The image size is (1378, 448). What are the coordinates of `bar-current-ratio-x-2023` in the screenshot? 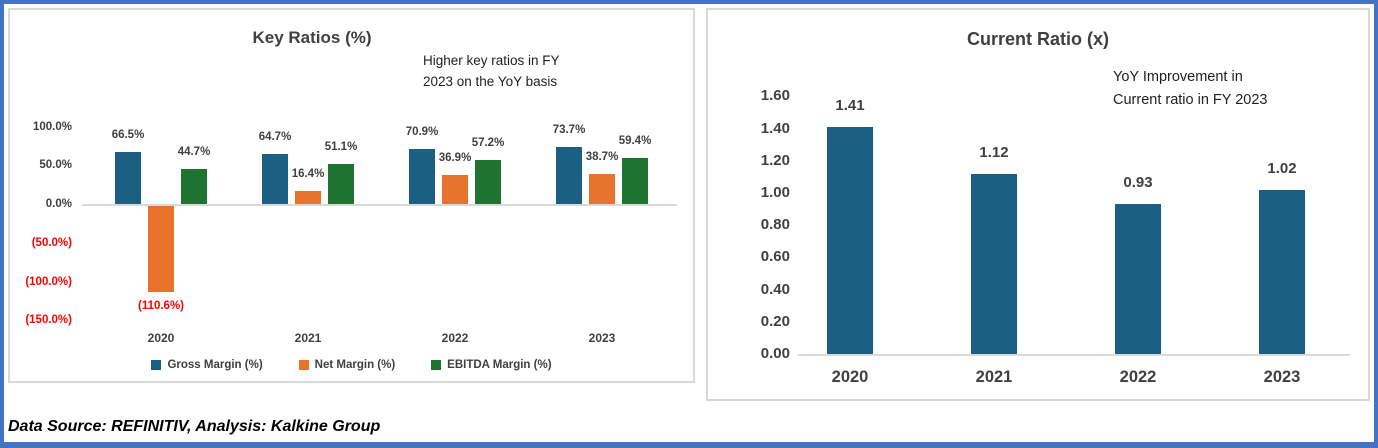 It's located at (1282, 272).